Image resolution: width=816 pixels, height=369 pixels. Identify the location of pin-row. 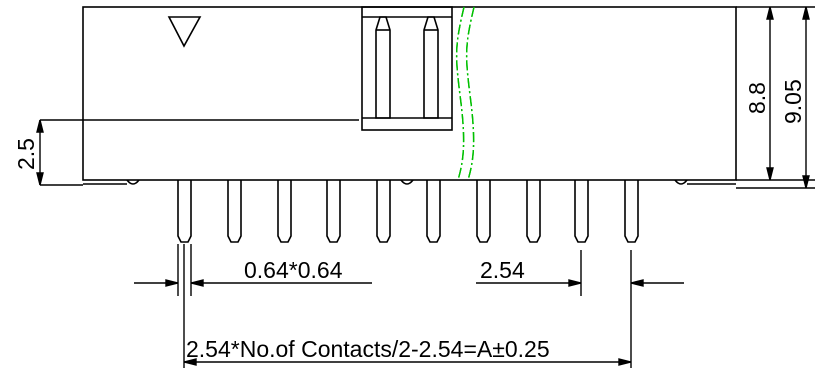
(408, 211).